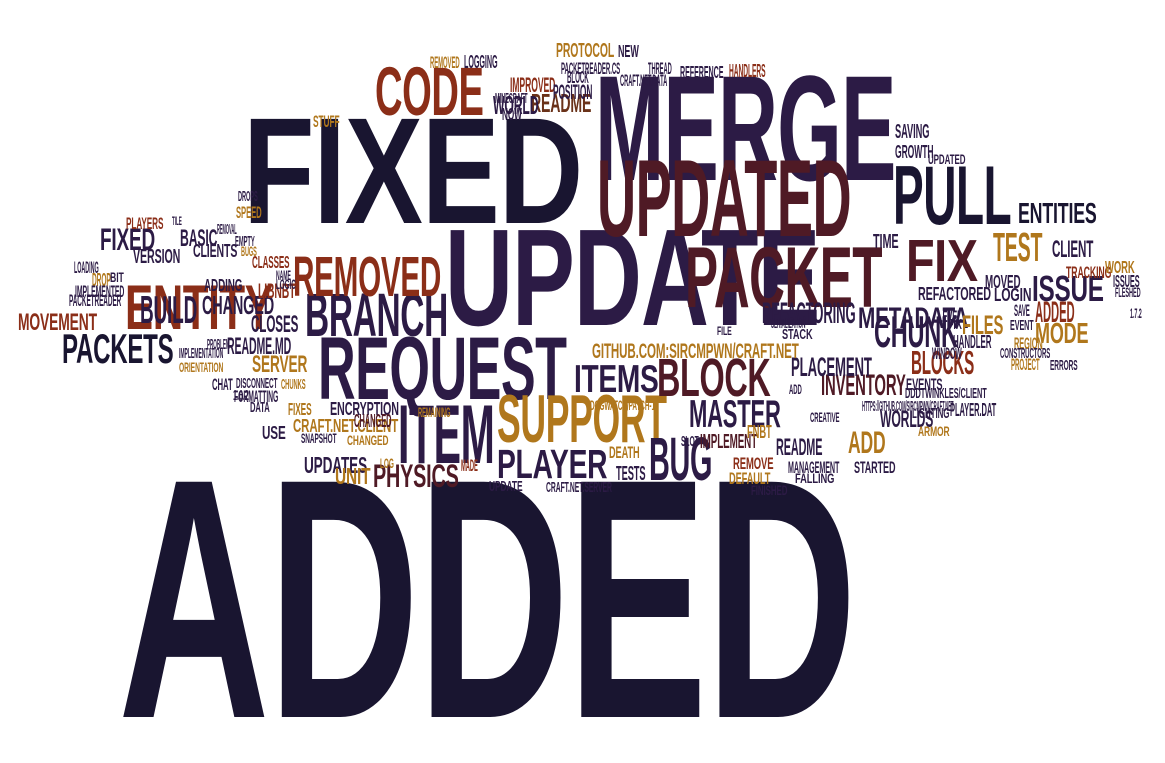  Describe the element at coordinates (552, 463) in the screenshot. I see `word-player: PLAYER` at that location.